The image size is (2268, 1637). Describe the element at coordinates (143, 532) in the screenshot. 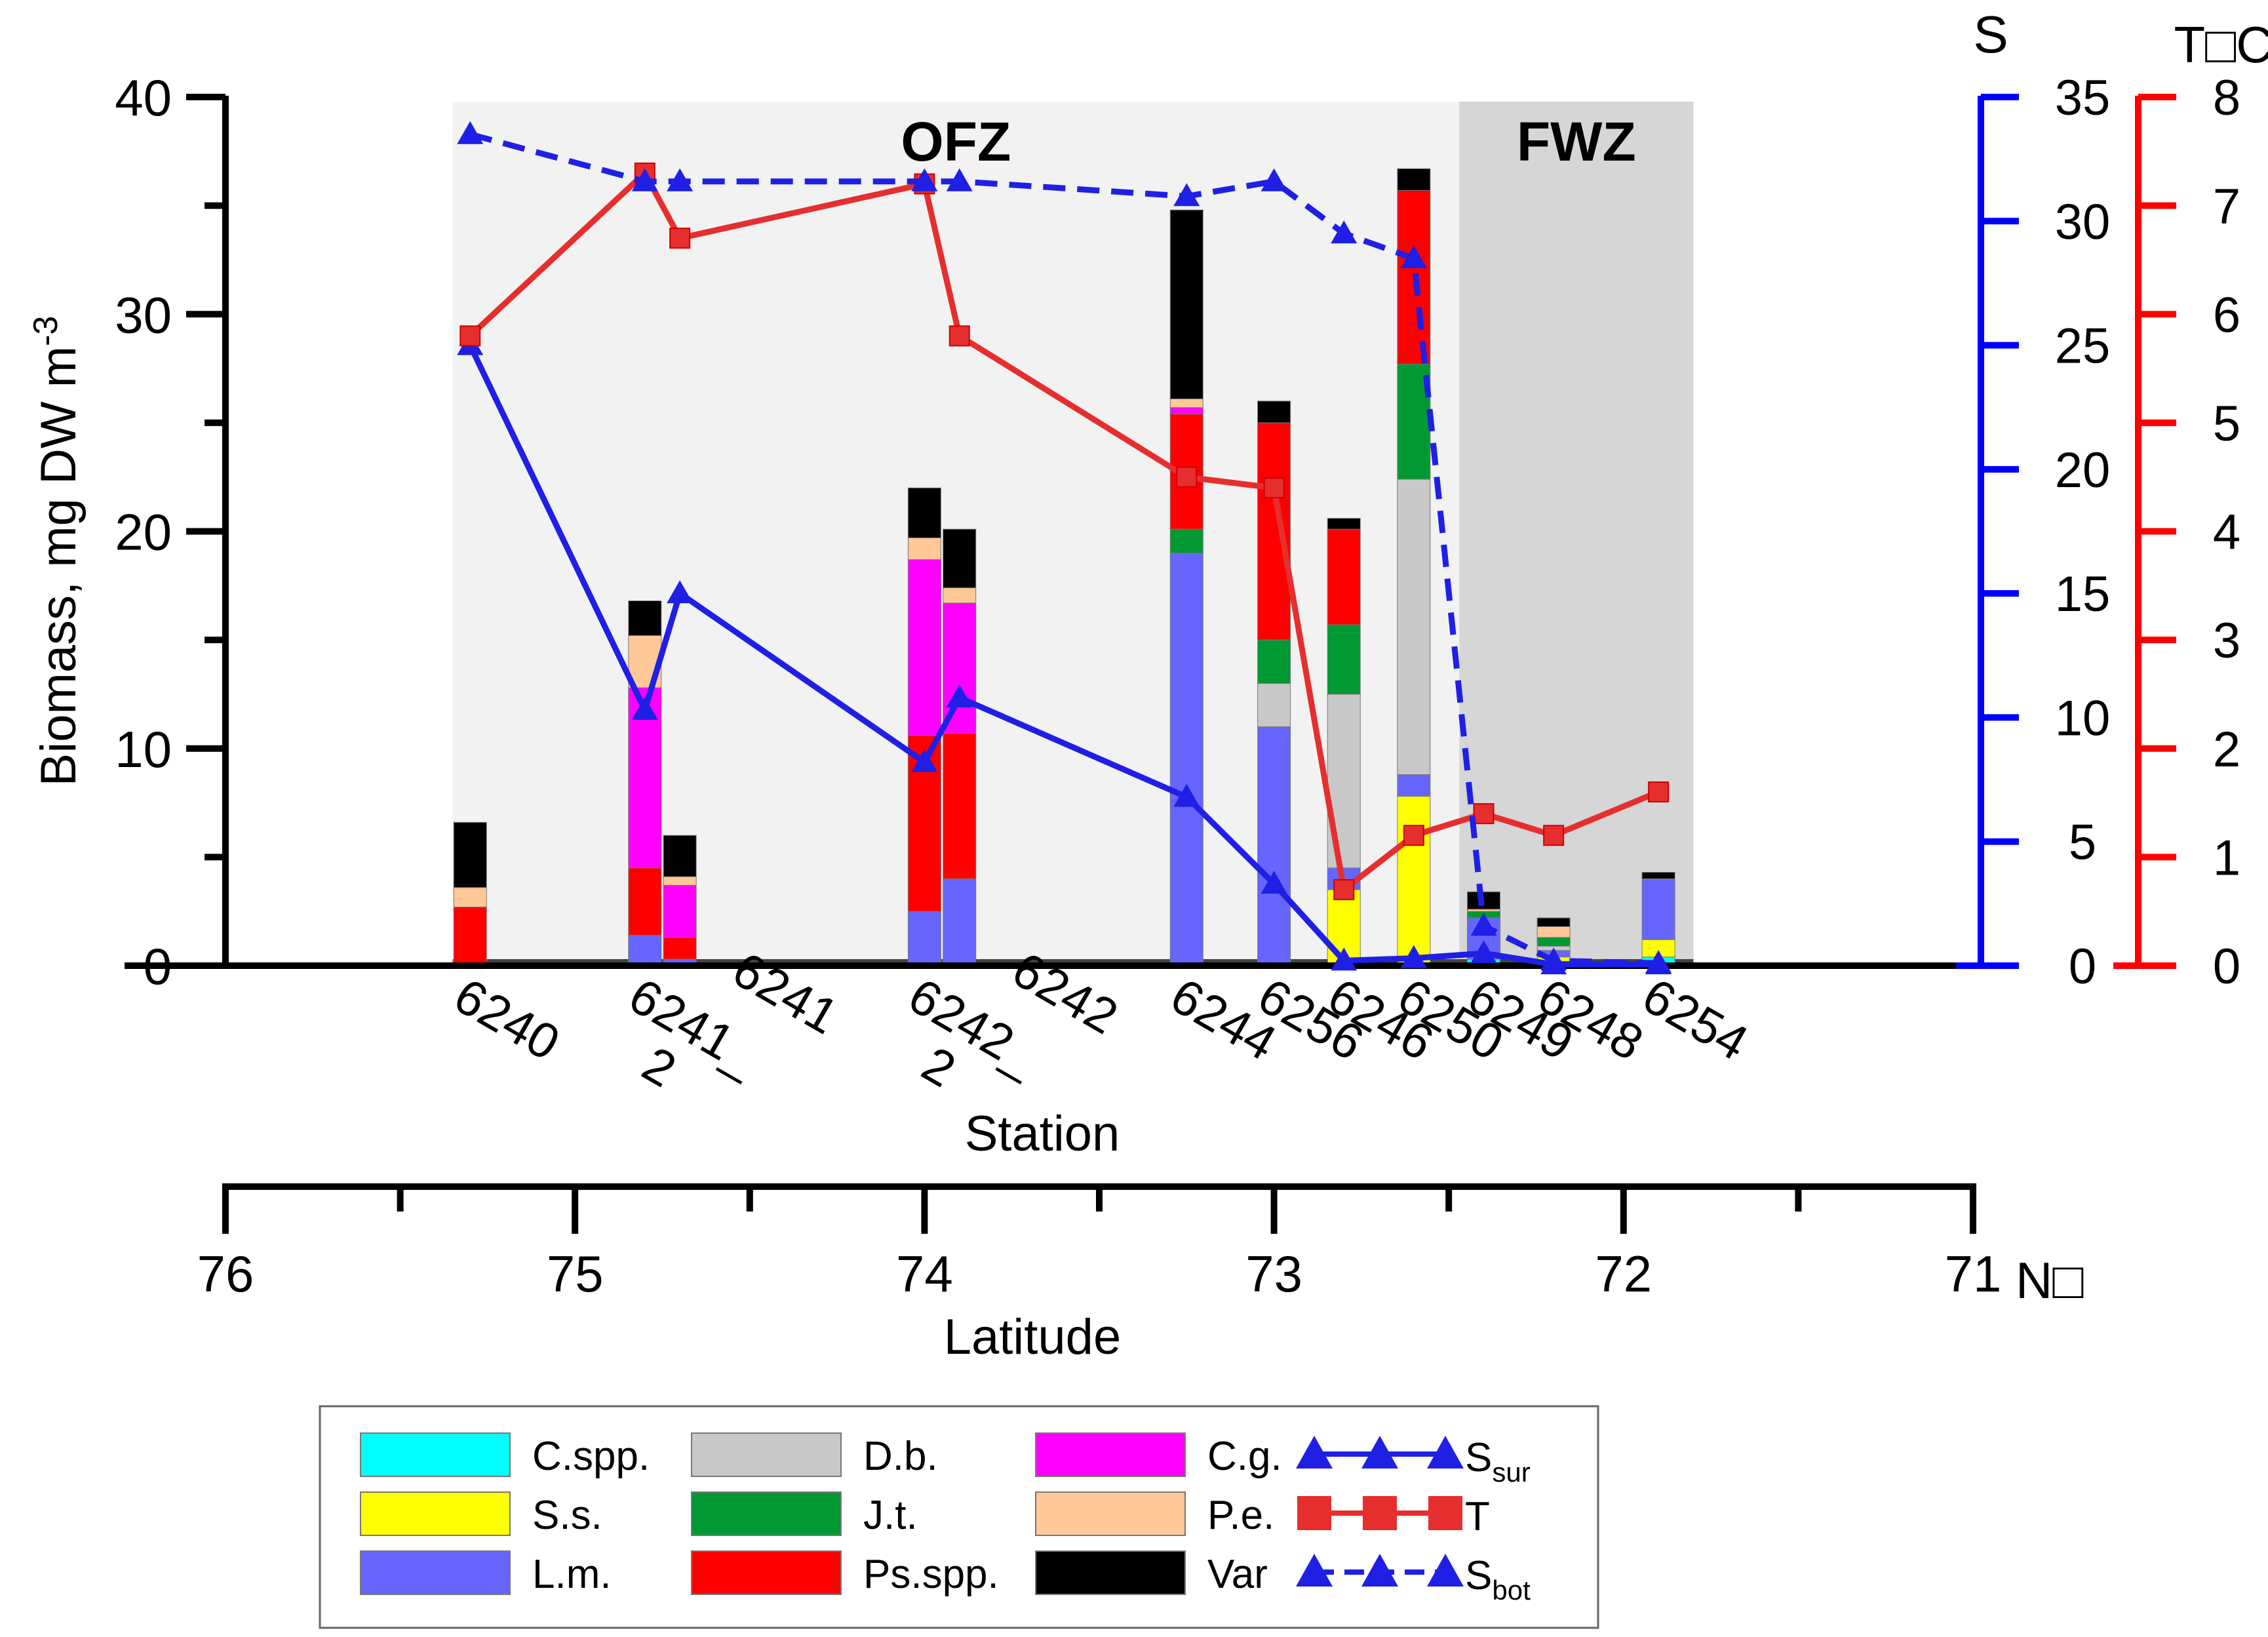

I see `y-left-tick-label: 20` at that location.